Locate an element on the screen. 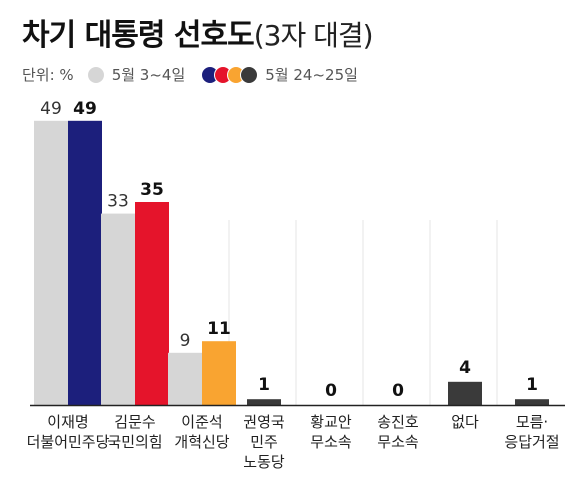 The width and height of the screenshot is (580, 477). category-sublabel: 개혁신당 is located at coordinates (201, 442).